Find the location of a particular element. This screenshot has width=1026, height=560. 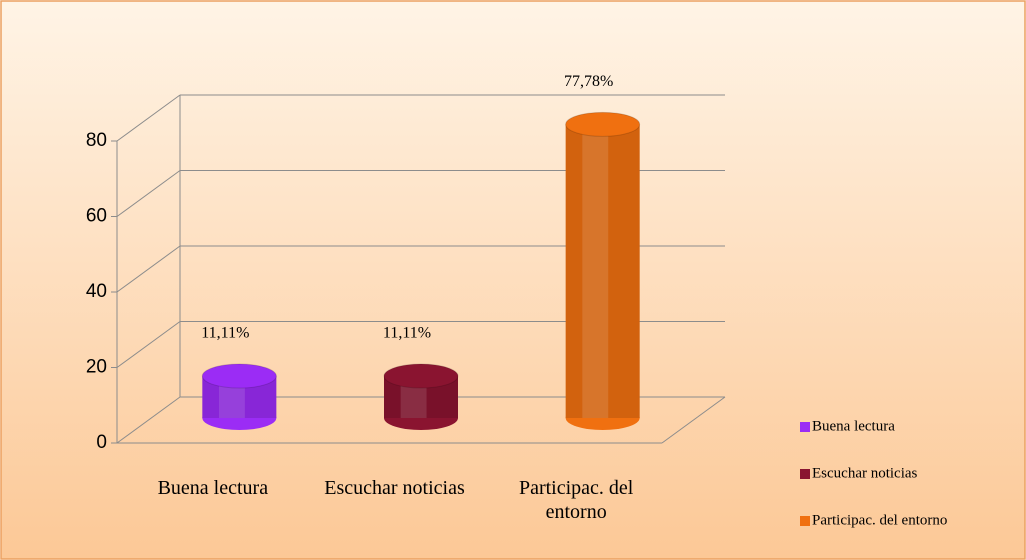

bar-shade is located at coordinates (602, 271).